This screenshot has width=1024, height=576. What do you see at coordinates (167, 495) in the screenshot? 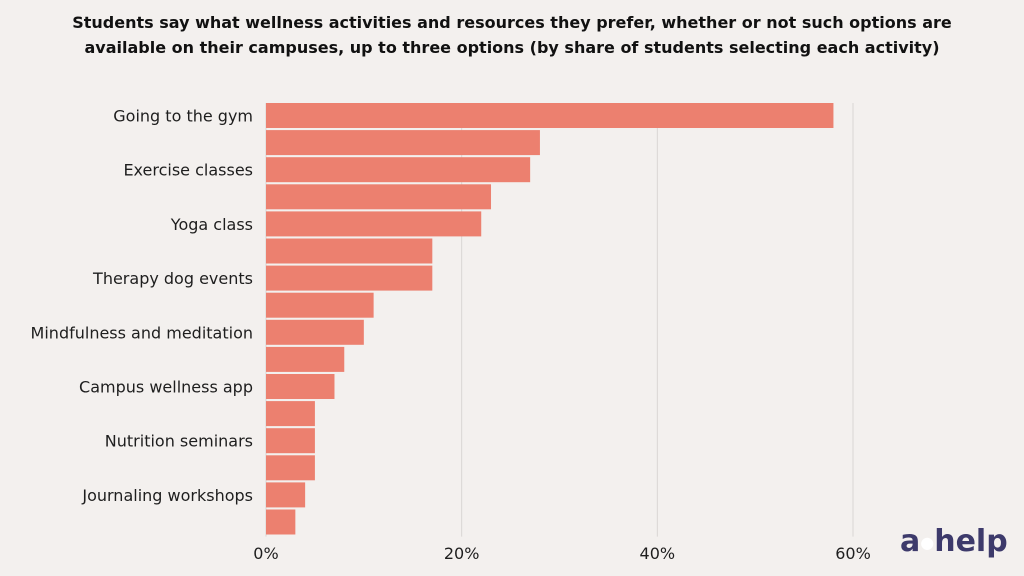
I see `category-label-14: Journaling workshops` at bounding box center [167, 495].